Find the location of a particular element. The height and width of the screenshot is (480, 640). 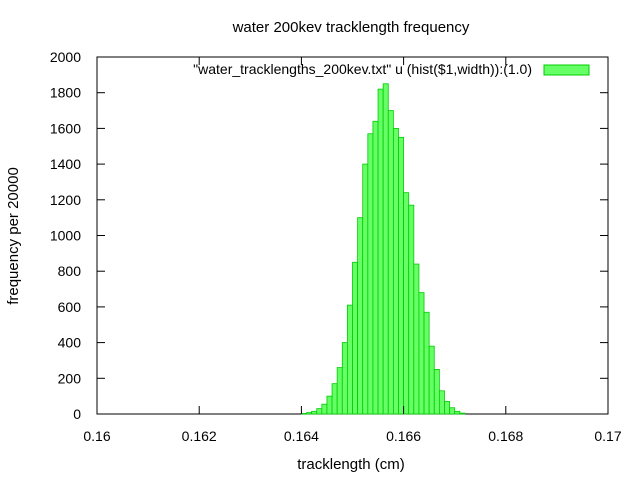

y-tick-label: 1800 is located at coordinates (65, 93).